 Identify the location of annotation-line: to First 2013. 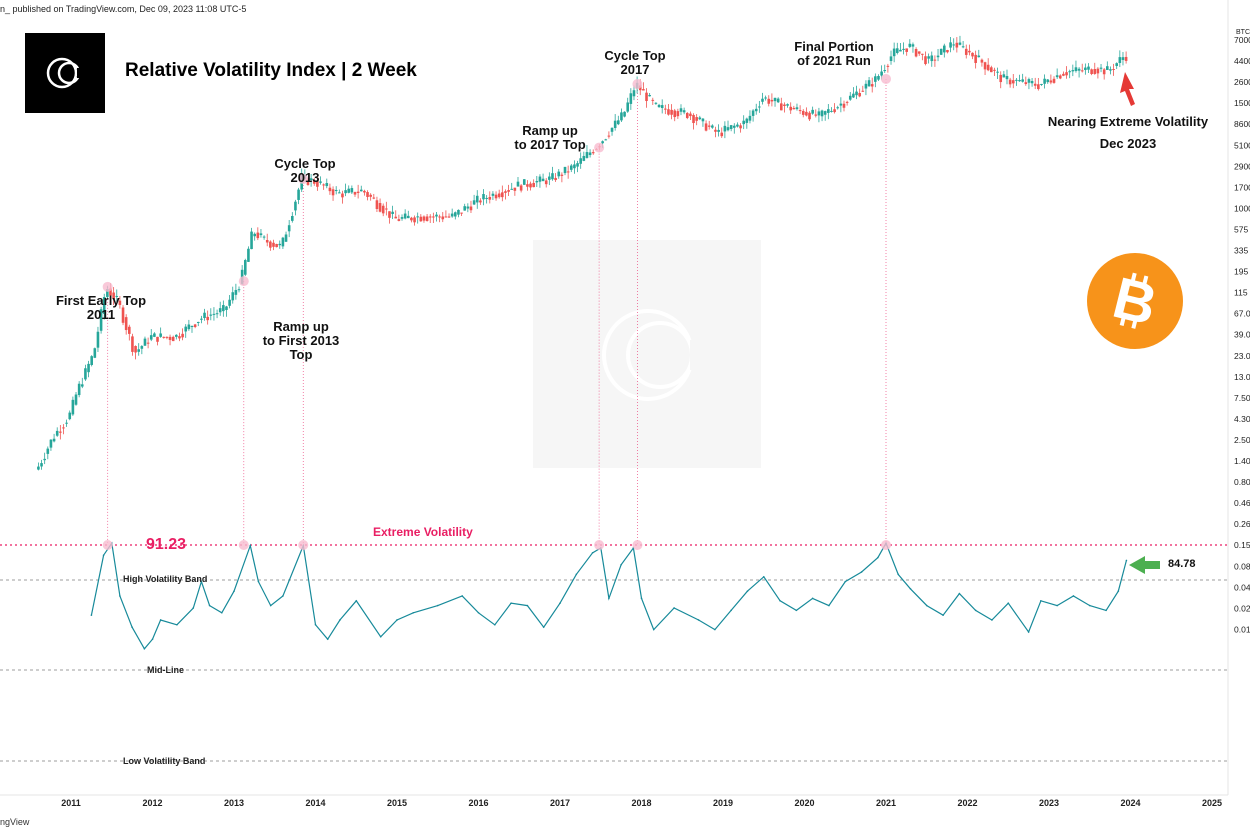
(301, 340).